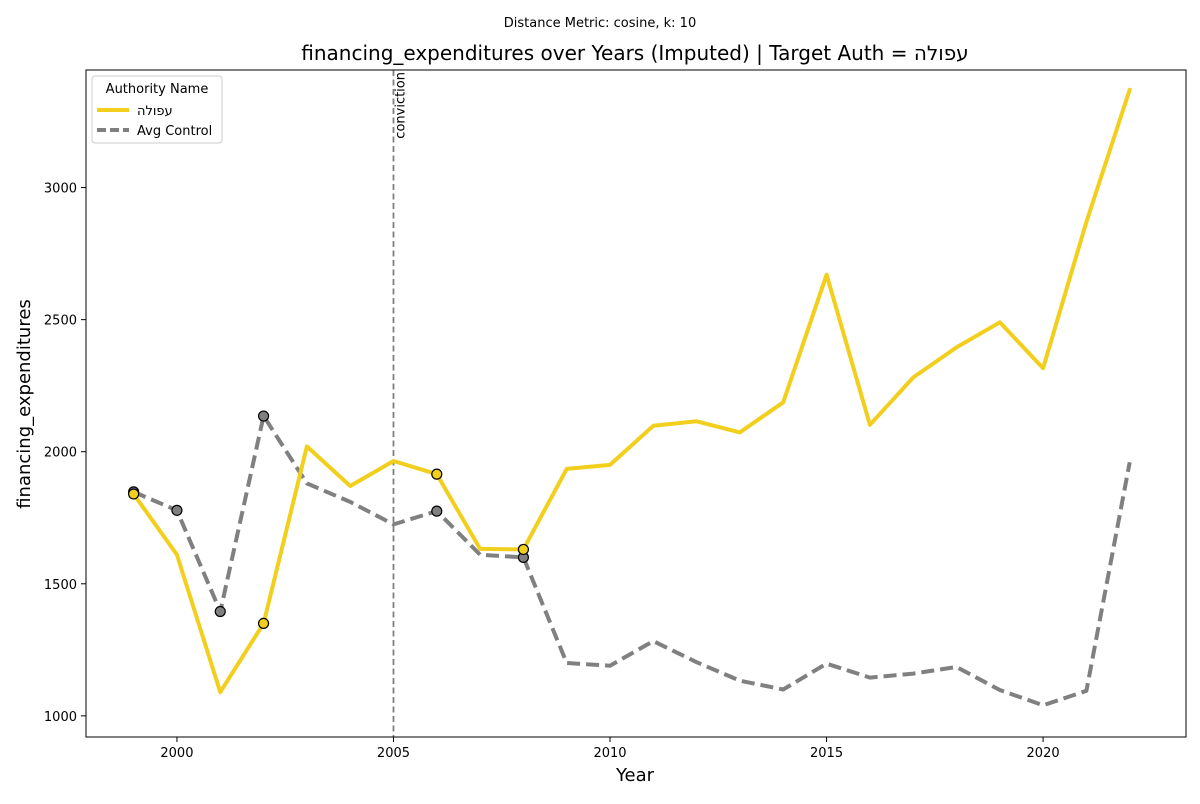  What do you see at coordinates (176, 753) in the screenshot?
I see `x-tick-label: 2000` at bounding box center [176, 753].